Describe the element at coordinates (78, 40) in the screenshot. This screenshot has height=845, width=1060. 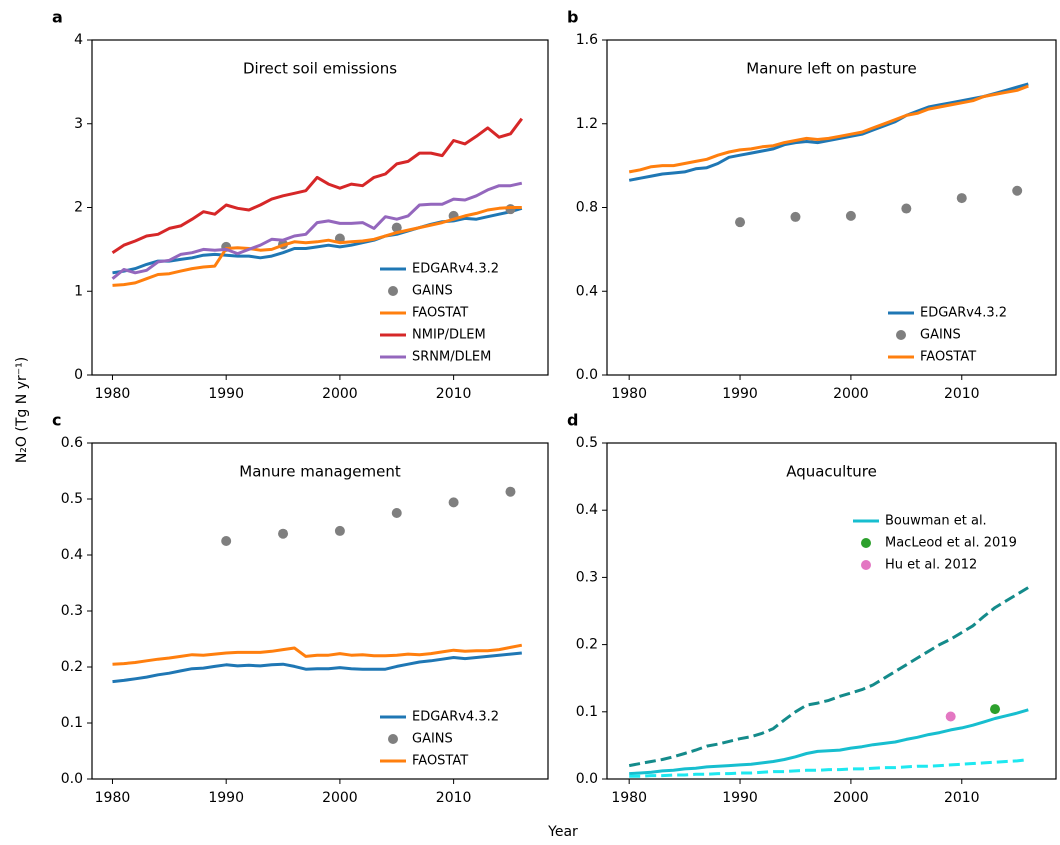
I see `y-tick-label: 4` at that location.